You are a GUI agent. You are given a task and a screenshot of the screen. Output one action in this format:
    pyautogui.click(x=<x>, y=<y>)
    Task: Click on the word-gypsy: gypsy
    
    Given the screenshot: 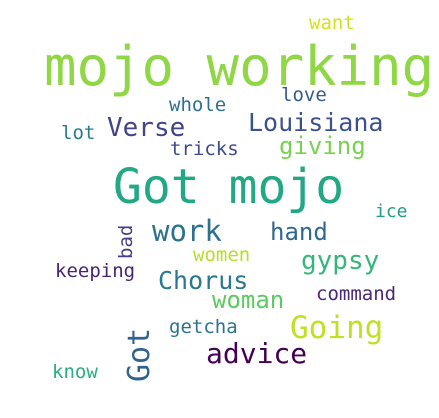 What is the action you would take?
    pyautogui.click(x=340, y=261)
    